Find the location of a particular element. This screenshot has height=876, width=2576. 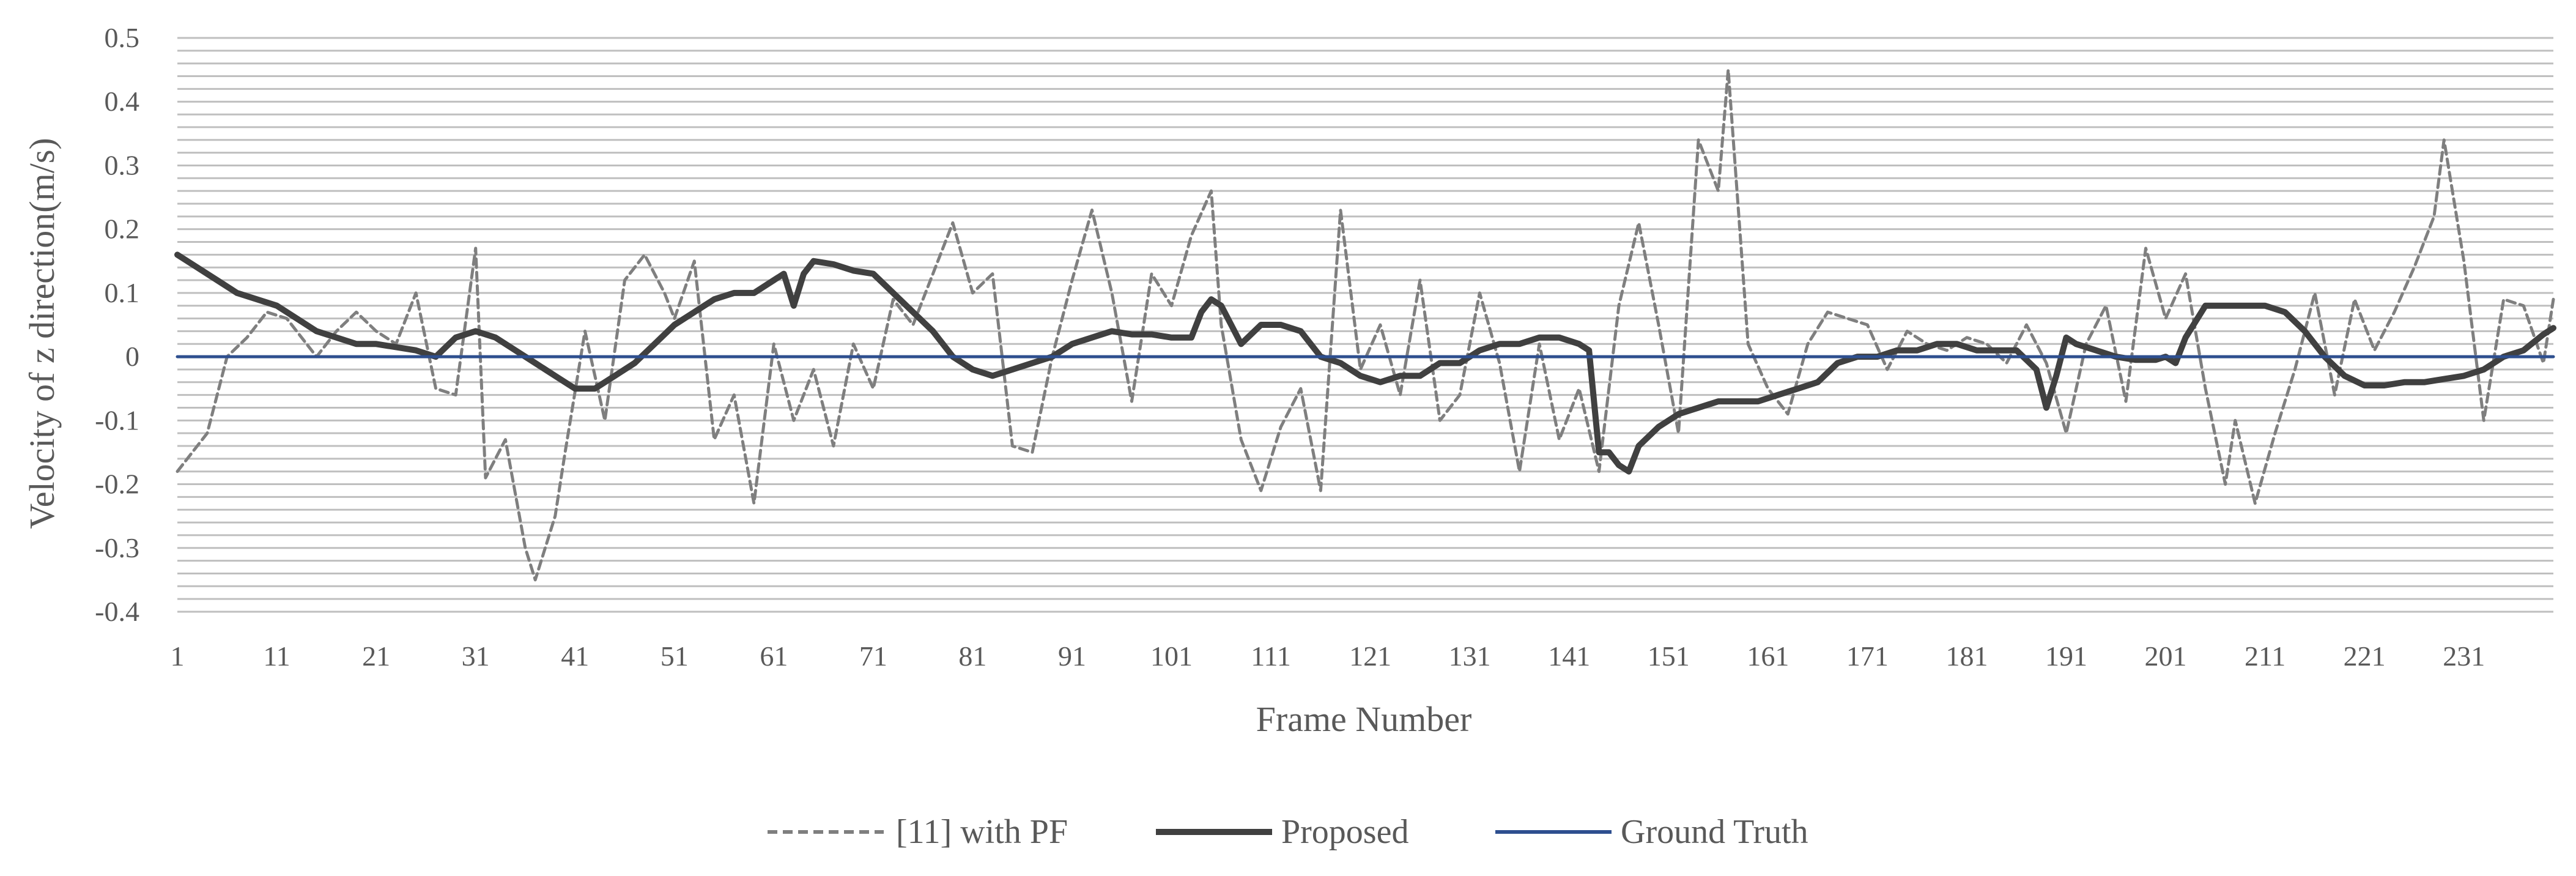

x-tick-label: 41 is located at coordinates (575, 656).